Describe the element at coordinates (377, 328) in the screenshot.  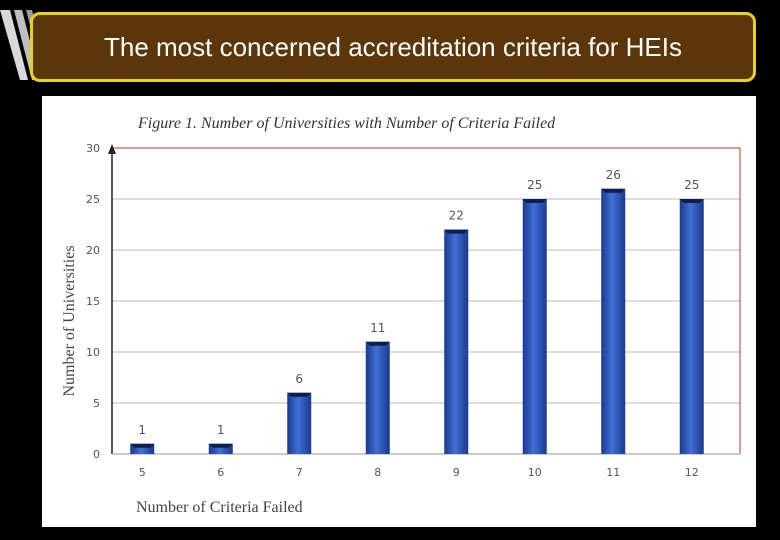
I see `data-label: 11` at that location.